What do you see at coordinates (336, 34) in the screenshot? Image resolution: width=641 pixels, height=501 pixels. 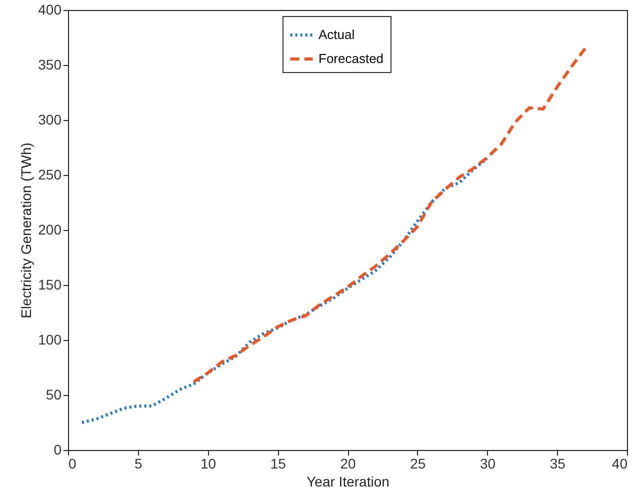 I see `legend-label: Actual` at bounding box center [336, 34].